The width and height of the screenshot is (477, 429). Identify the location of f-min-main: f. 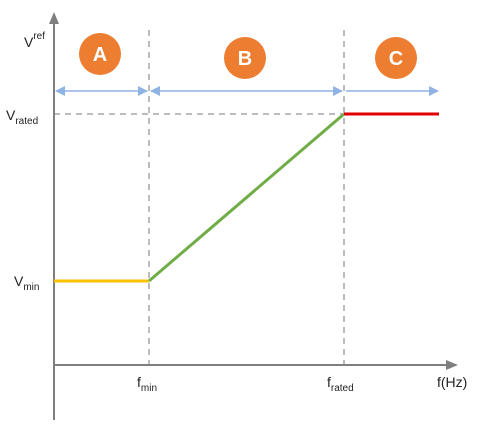
(139, 382).